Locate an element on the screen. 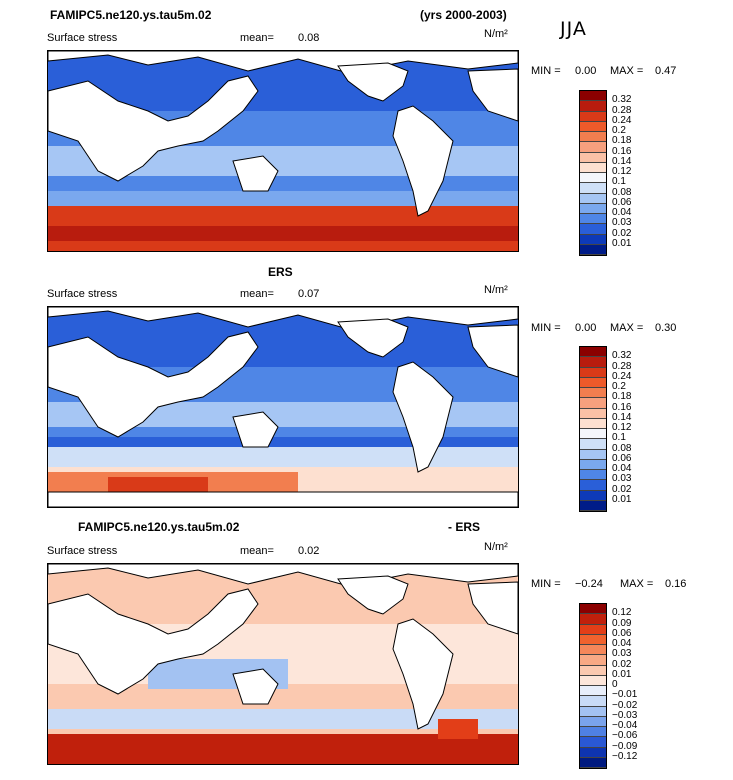  panel3-mean-label: mean= is located at coordinates (257, 551).